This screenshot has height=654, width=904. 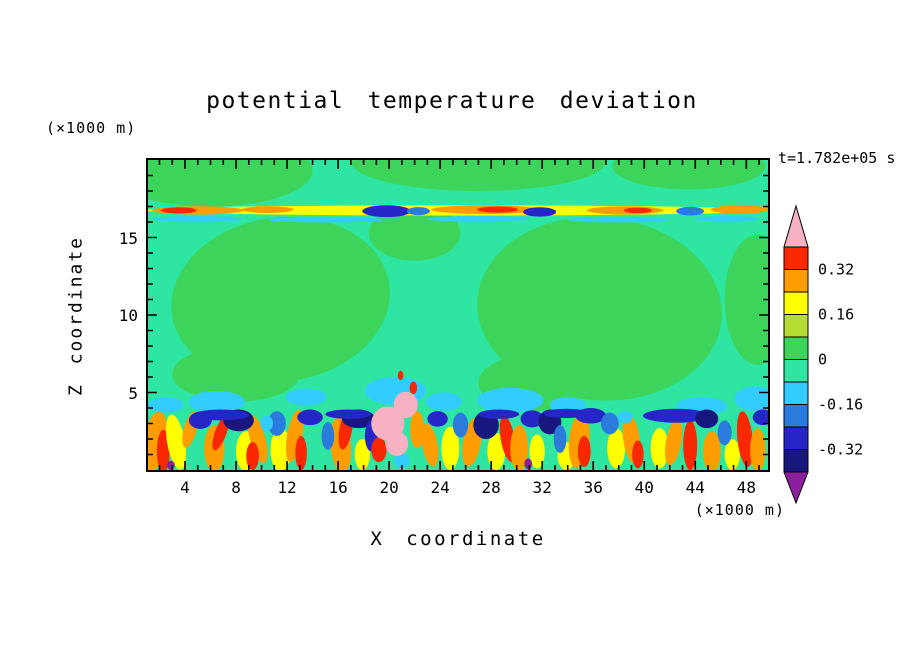 I want to click on colorbar-over-arrow, so click(x=796, y=226).